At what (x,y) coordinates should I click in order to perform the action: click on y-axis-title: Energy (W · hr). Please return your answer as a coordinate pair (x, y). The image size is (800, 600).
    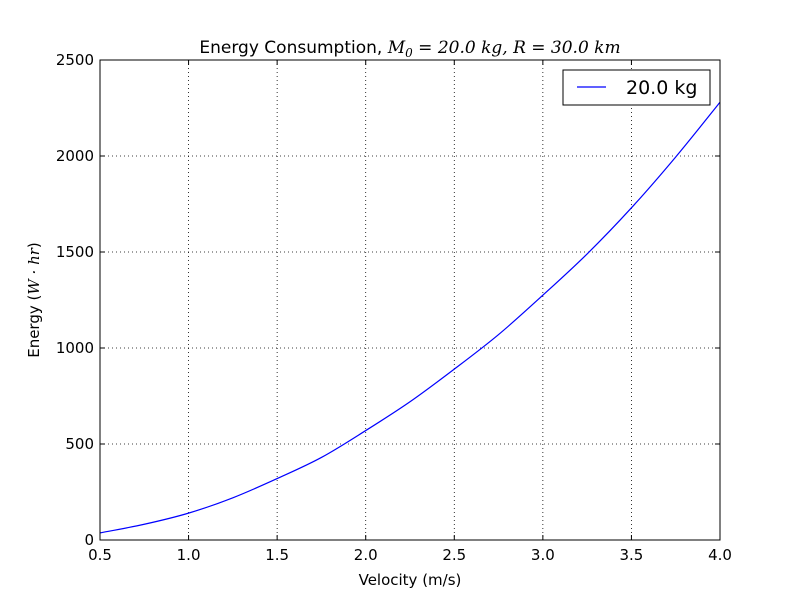
    Looking at the image, I should click on (34, 300).